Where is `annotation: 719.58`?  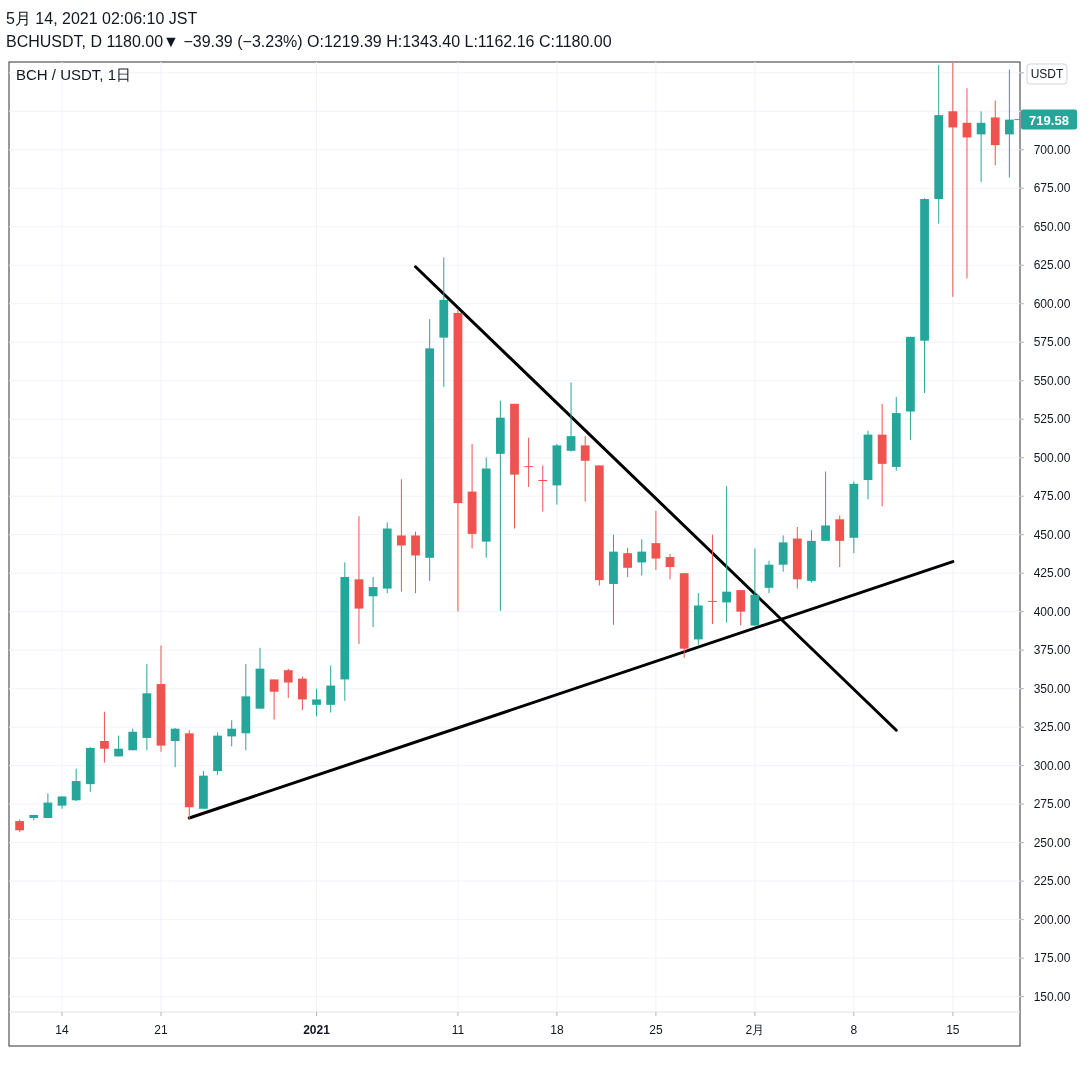
annotation: 719.58 is located at coordinates (1049, 120).